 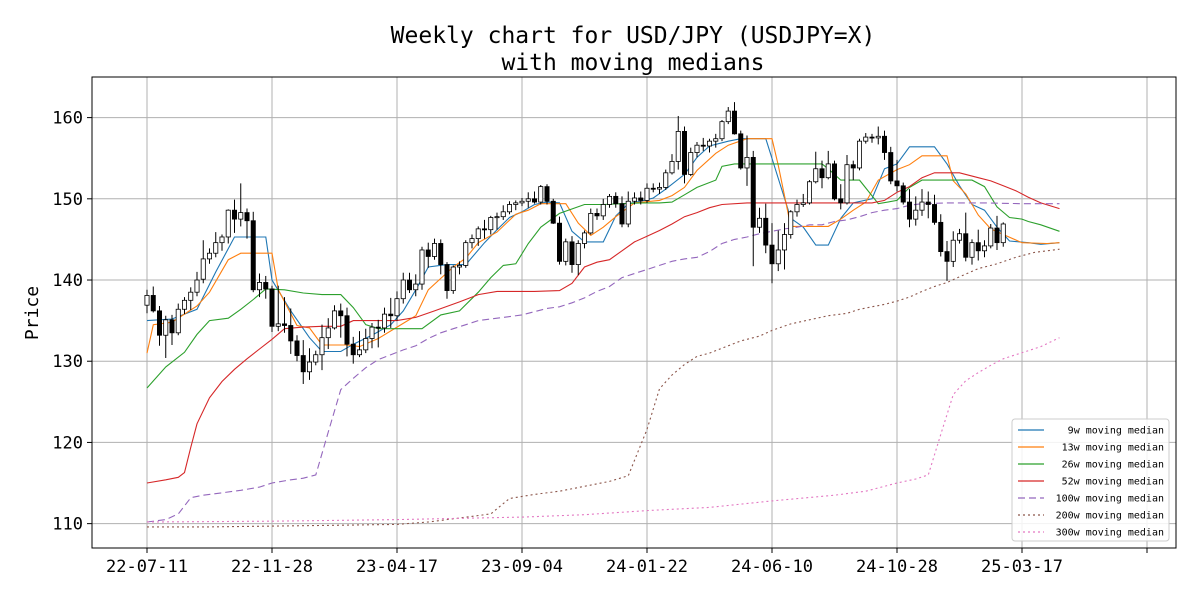 What do you see at coordinates (67, 443) in the screenshot?
I see `y-tick-label: 120` at bounding box center [67, 443].